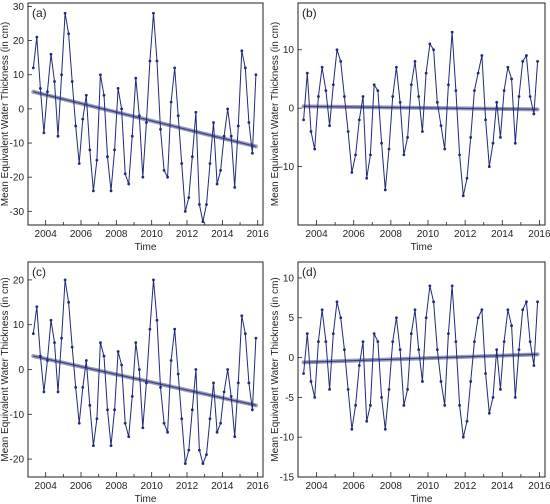  What do you see at coordinates (17, 415) in the screenshot?
I see `y-tick-label: -10` at bounding box center [17, 415].